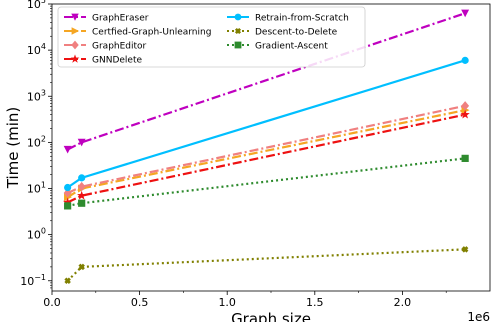 The image size is (496, 322). What do you see at coordinates (52, 302) in the screenshot?
I see `x-tick-label: 0.0` at bounding box center [52, 302].